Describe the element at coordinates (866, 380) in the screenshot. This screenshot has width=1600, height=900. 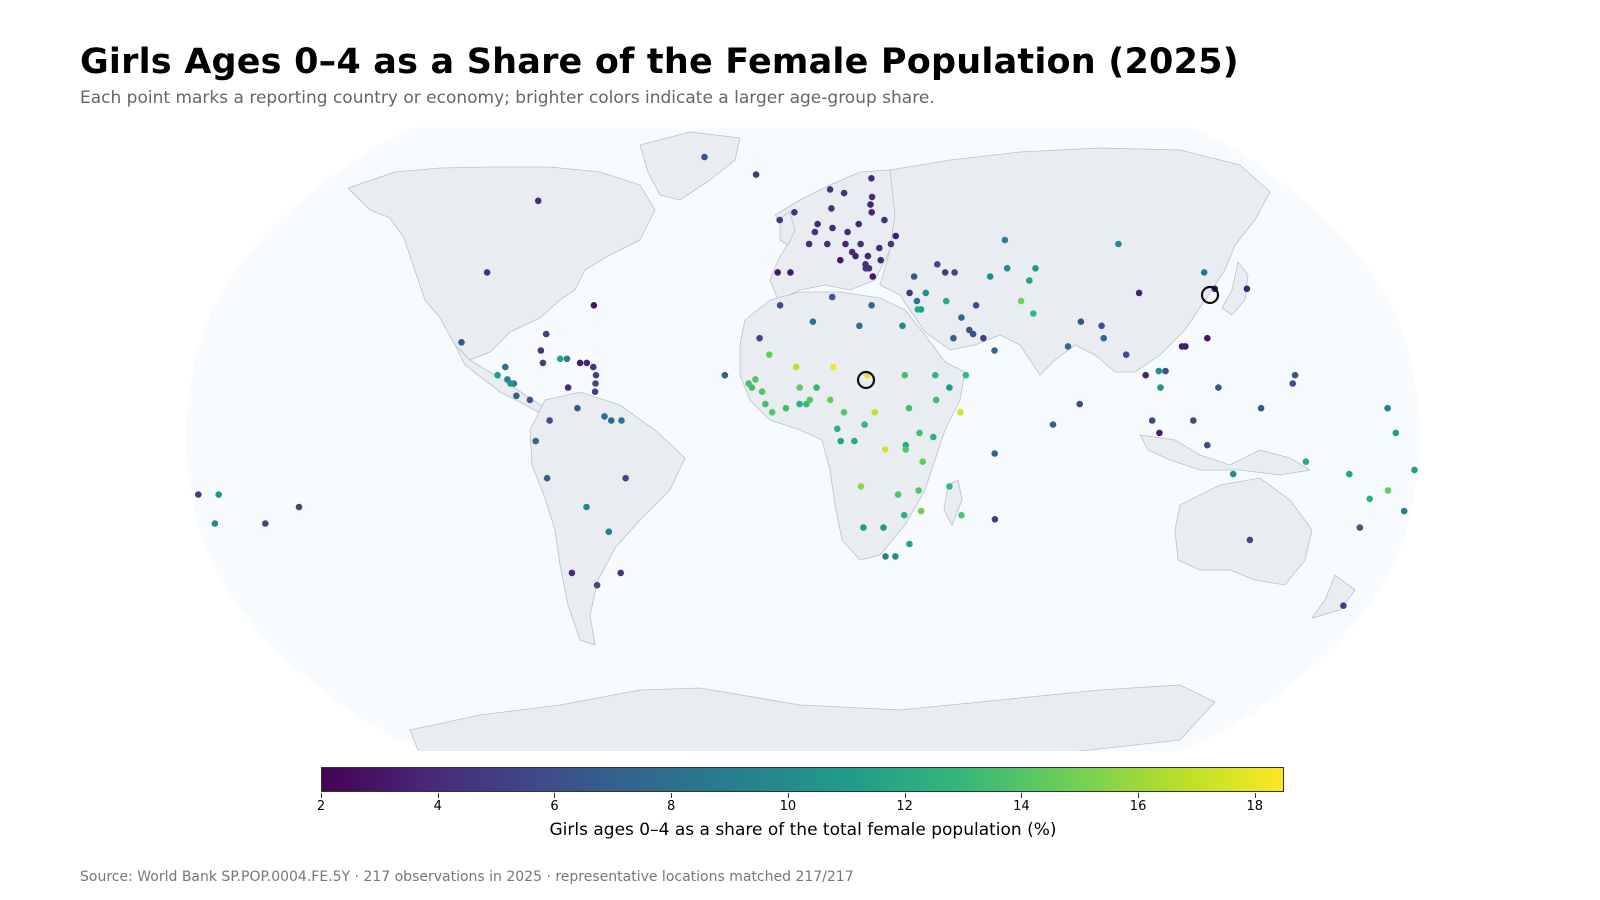
I see `highlight-ring-chad` at that location.